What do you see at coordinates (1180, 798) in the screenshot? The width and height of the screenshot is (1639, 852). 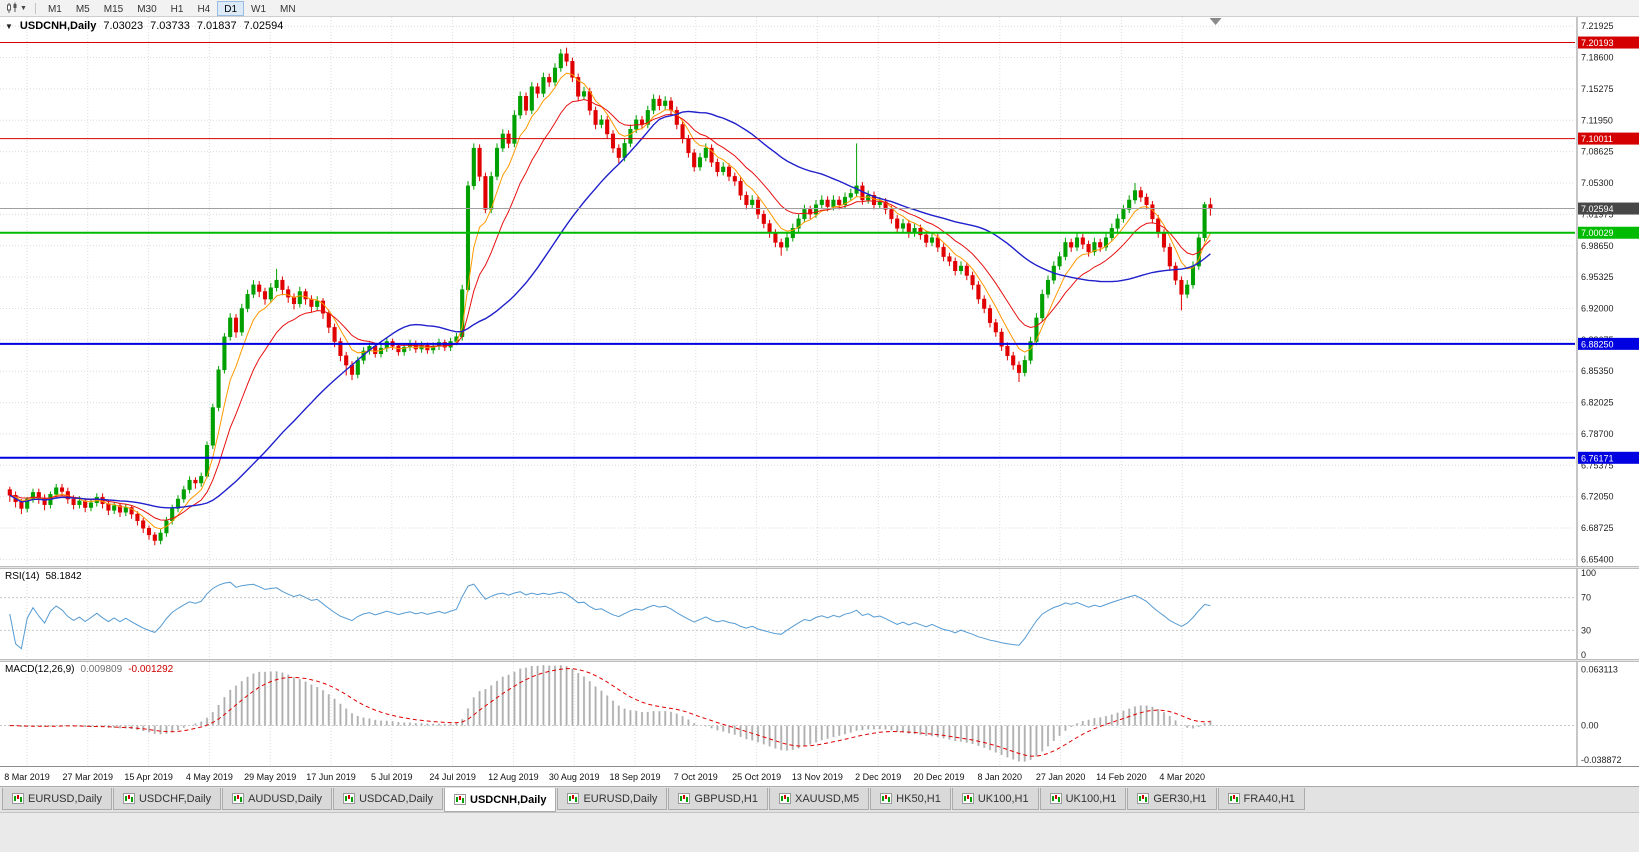 I see `tab-label: GER30,H1` at bounding box center [1180, 798].